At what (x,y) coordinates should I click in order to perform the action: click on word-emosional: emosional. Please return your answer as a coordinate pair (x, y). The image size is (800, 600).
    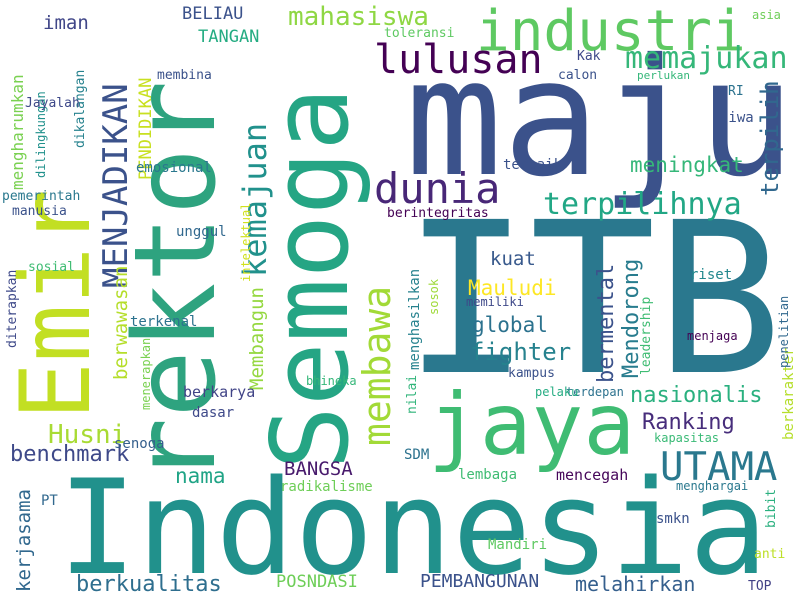
    Looking at the image, I should click on (174, 168).